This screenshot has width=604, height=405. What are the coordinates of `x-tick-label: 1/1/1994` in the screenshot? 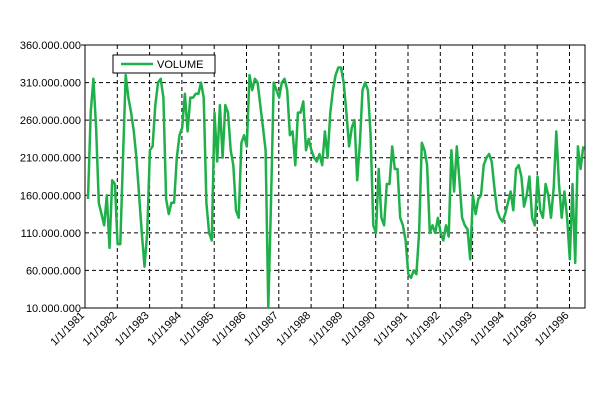 It's located at (487, 329).